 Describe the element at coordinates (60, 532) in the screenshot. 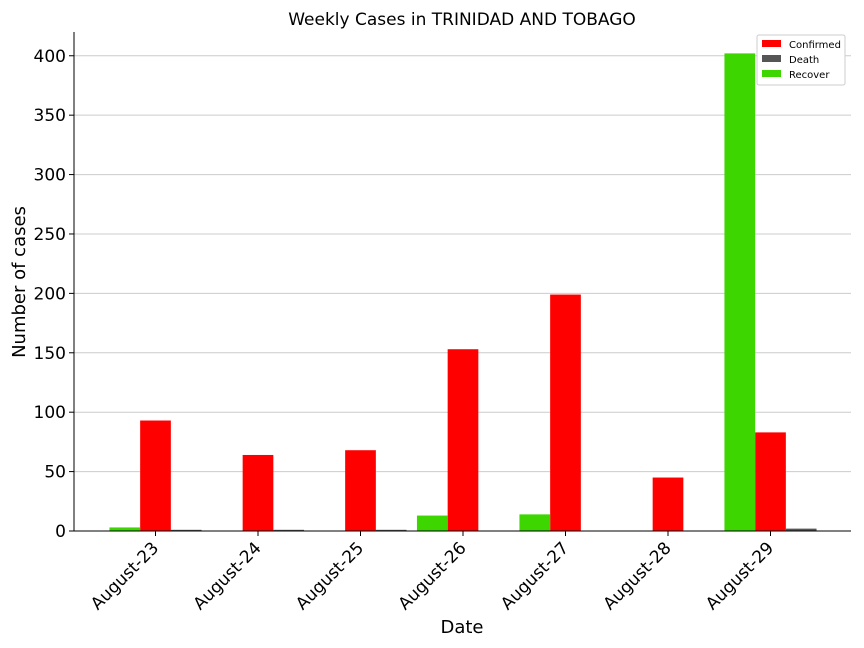

I see `y-tick-label: 0` at that location.